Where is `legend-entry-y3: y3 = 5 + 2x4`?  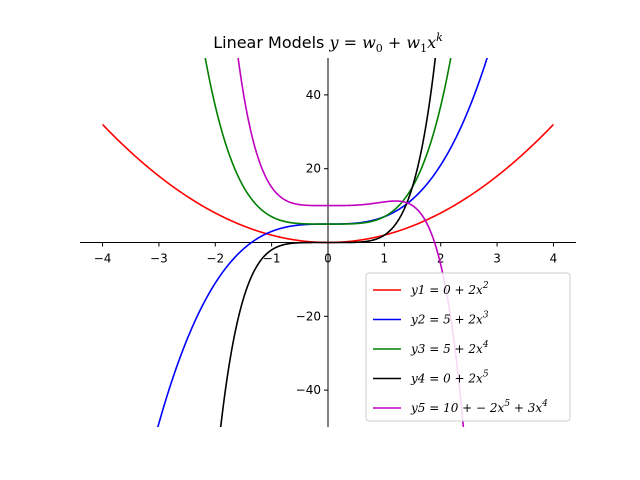
legend-entry-y3: y3 = 5 + 2x4 is located at coordinates (449, 348).